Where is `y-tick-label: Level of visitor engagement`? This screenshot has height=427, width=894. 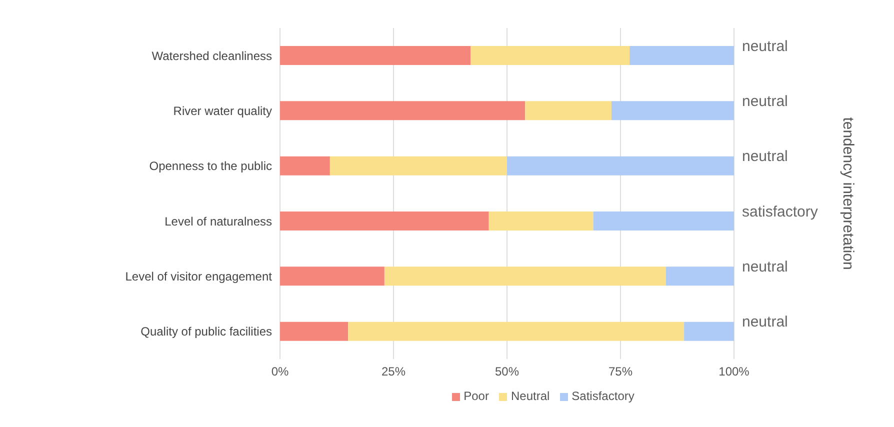
y-tick-label: Level of visitor engagement is located at coordinates (199, 277).